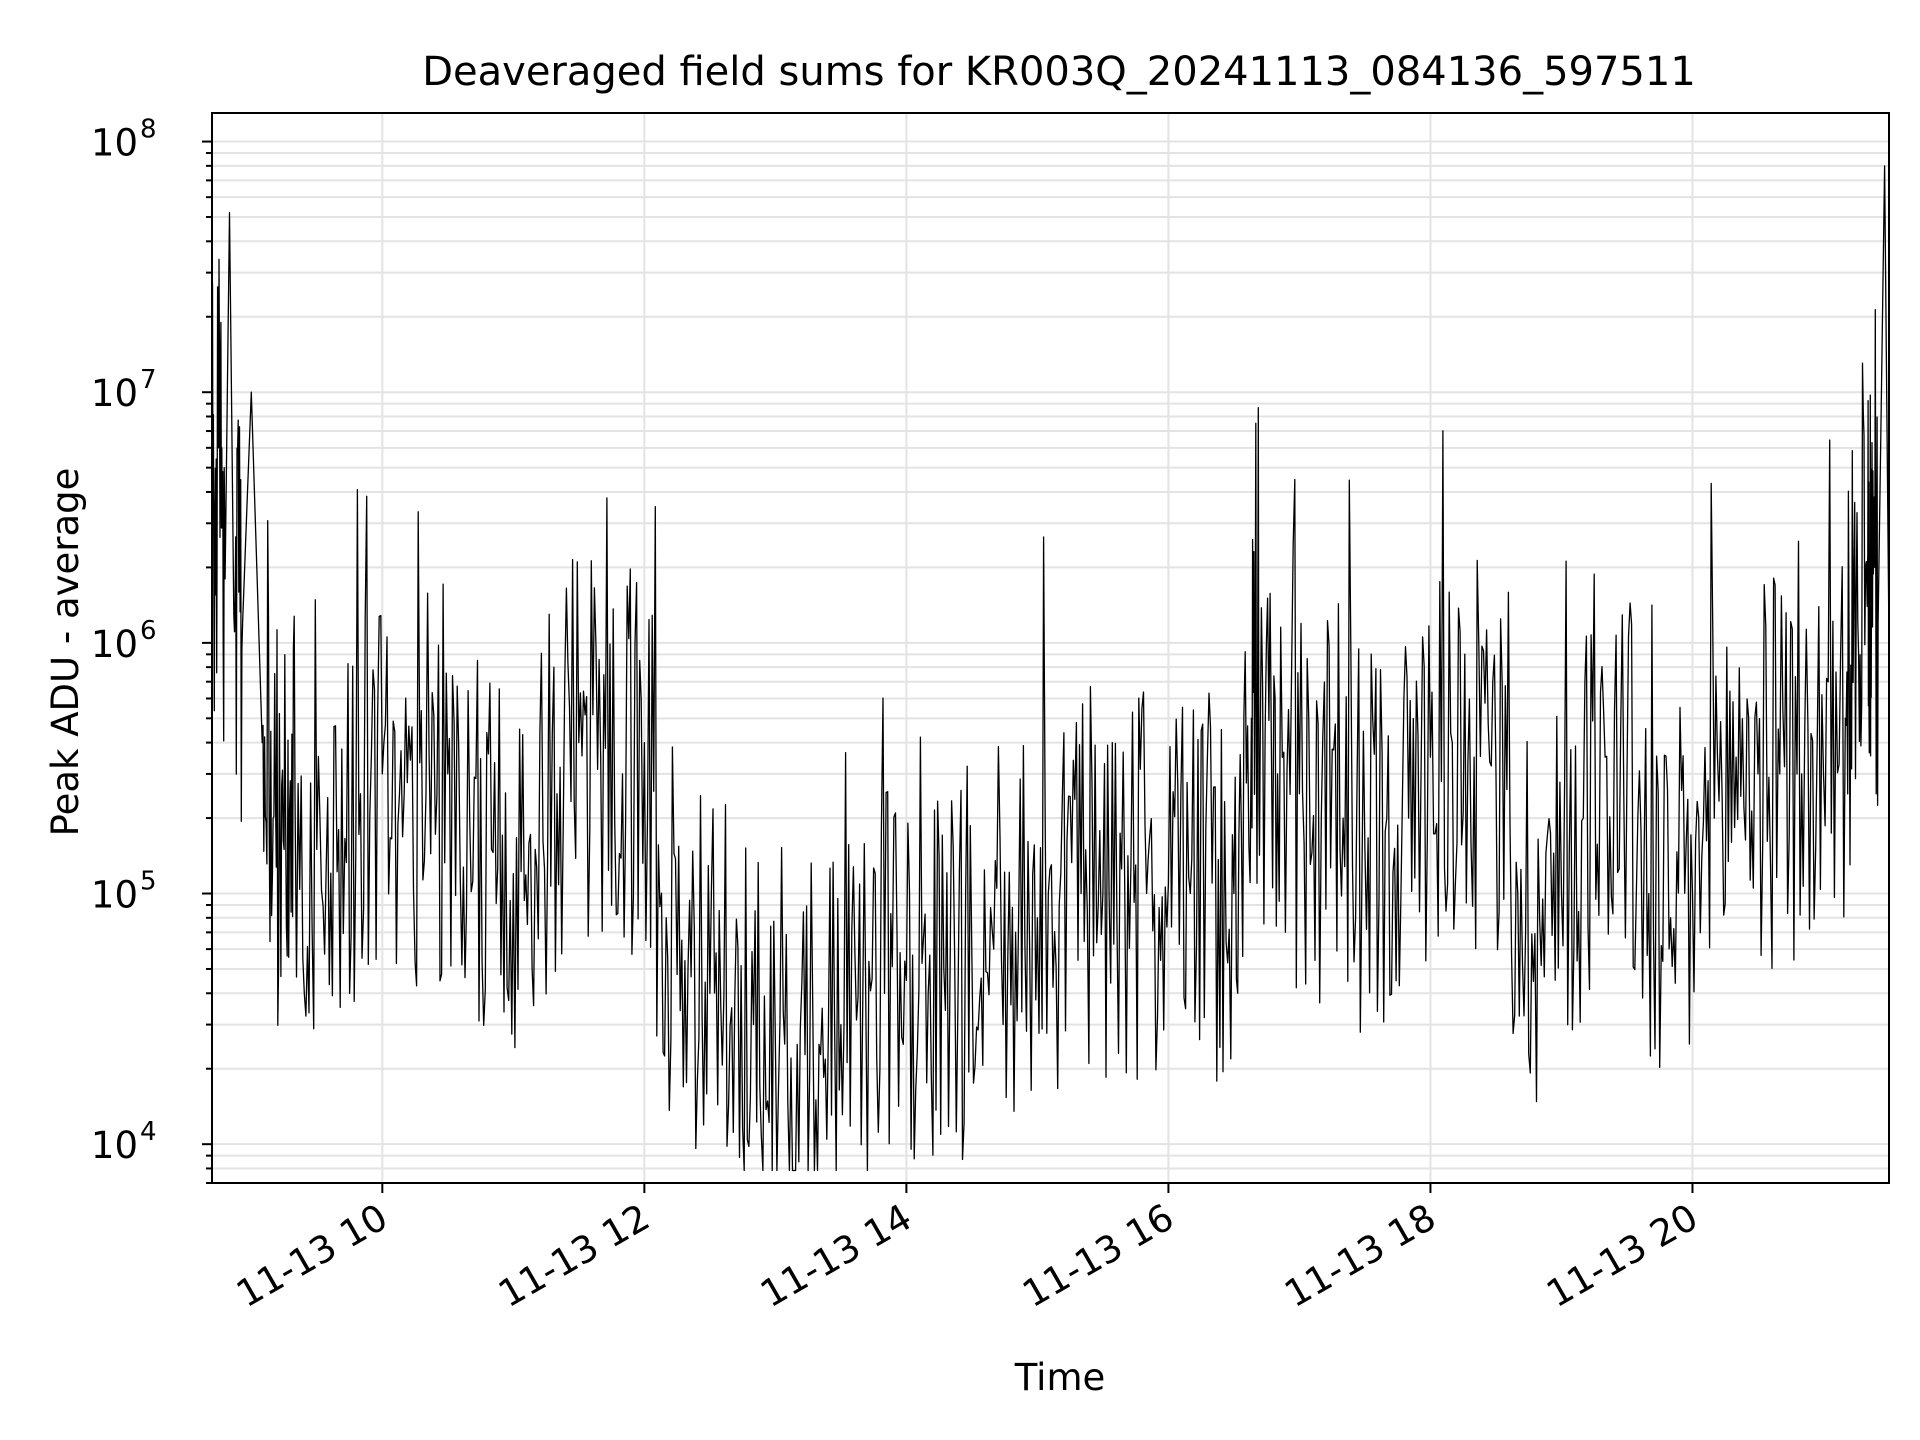  I want to click on y-tick-label: 10 5, so click(124, 892).